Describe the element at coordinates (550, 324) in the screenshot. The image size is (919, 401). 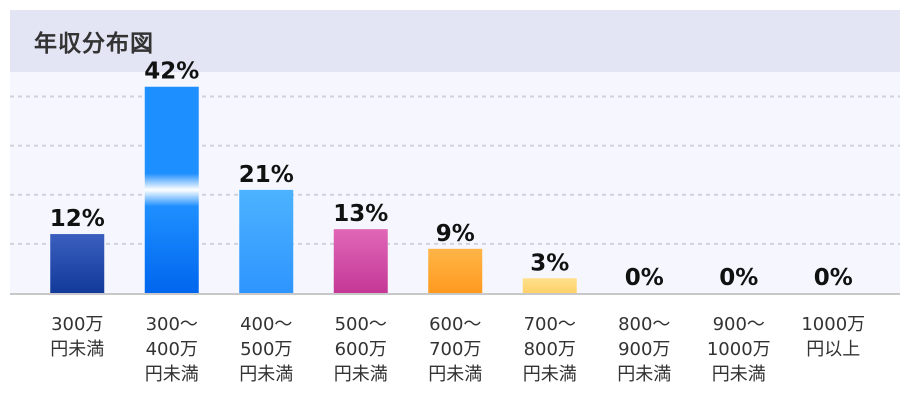
I see `category-label-line: 700～` at that location.